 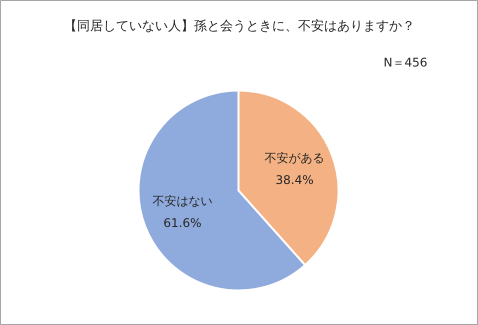 What do you see at coordinates (182, 223) in the screenshot?
I see `data-label: 61.6%` at bounding box center [182, 223].